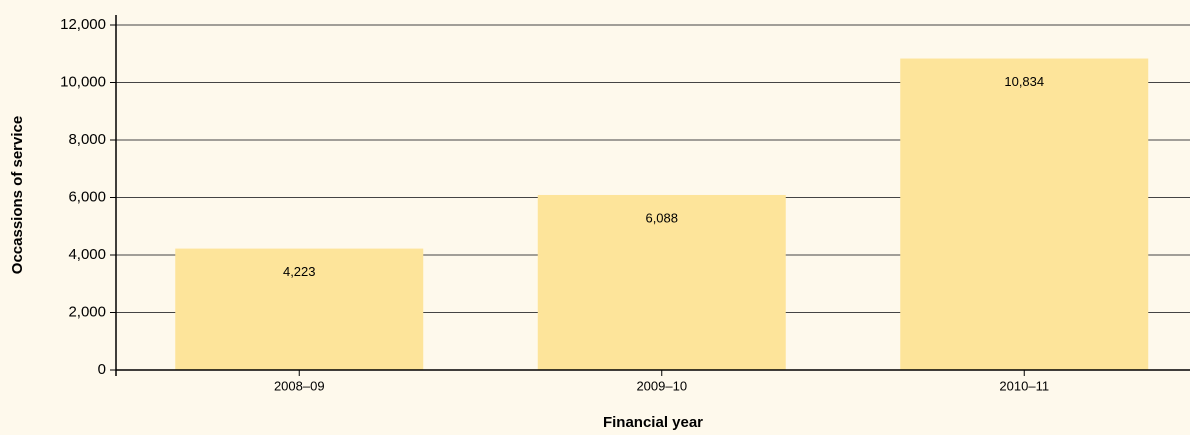  Describe the element at coordinates (299, 385) in the screenshot. I see `x-tick-label: 2008–09` at that location.